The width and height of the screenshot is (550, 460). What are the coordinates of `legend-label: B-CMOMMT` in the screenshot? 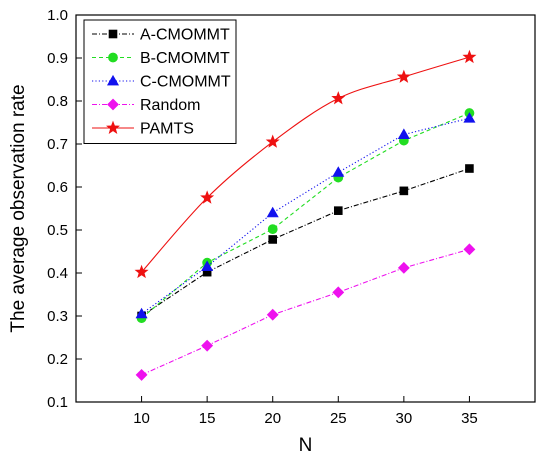 It's located at (185, 58).